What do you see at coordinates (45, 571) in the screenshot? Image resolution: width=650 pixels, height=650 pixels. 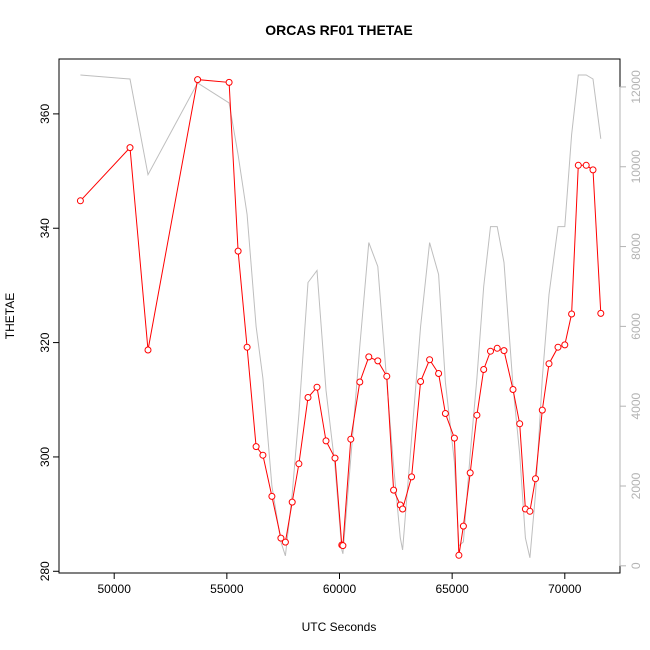 I see `y-tick-label: 280` at bounding box center [45, 571].